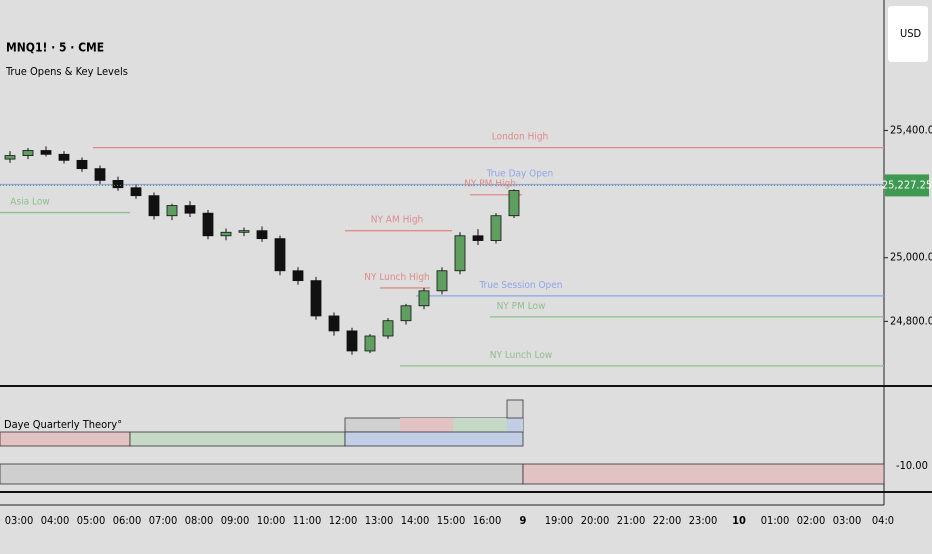 The width and height of the screenshot is (932, 554). Describe the element at coordinates (63, 424) in the screenshot. I see `indicator-name: Daye Quarterly Theory°` at that location.